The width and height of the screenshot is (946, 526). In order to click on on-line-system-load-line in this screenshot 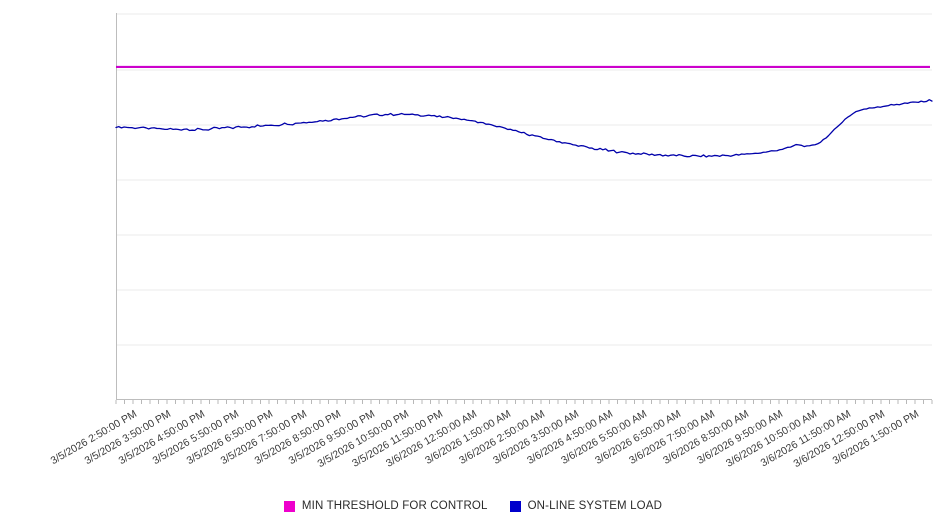, I will do `click(524, 128)`.